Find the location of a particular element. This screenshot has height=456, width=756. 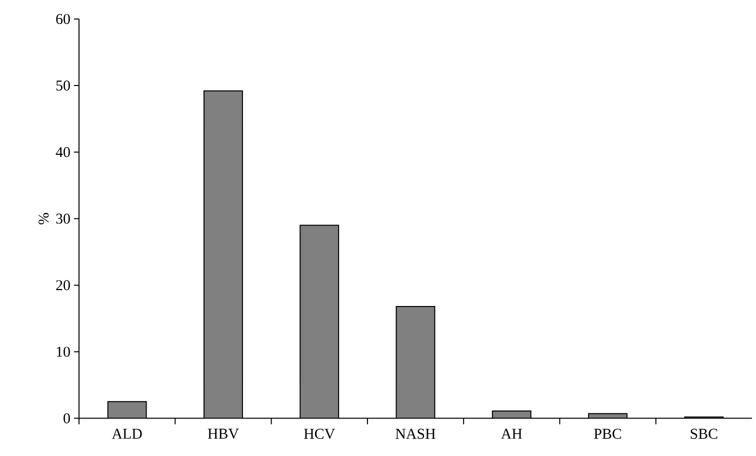

x-tick-label: SBC is located at coordinates (704, 433).